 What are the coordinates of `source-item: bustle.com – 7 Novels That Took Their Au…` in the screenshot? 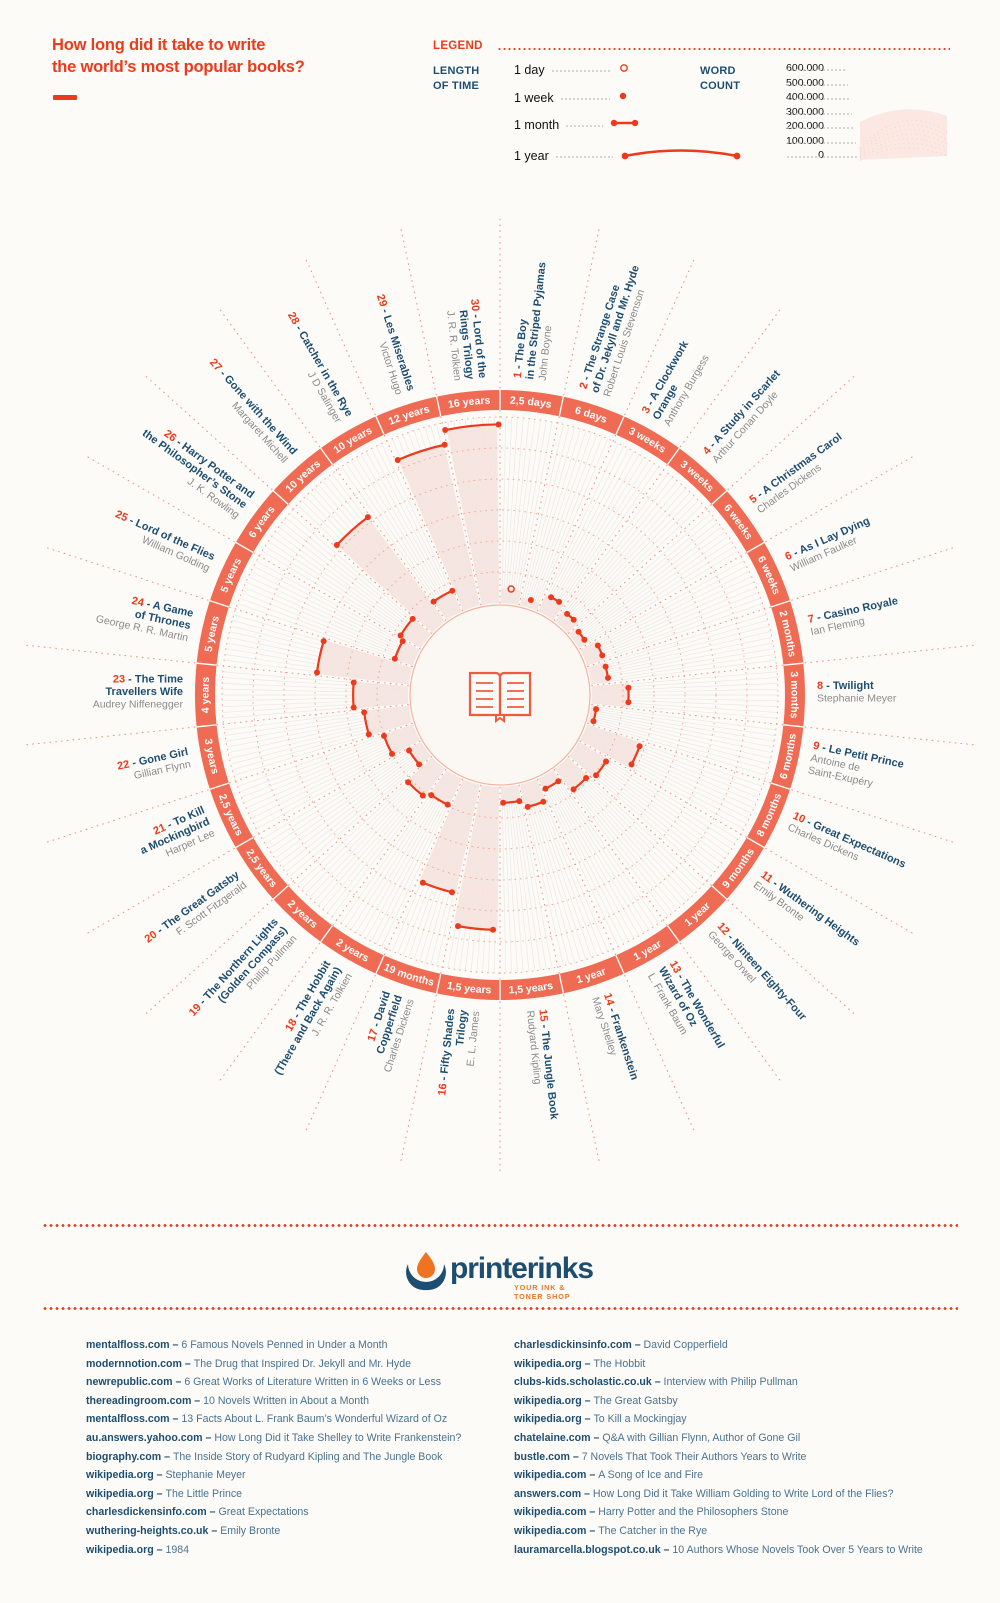 It's located at (718, 1457).